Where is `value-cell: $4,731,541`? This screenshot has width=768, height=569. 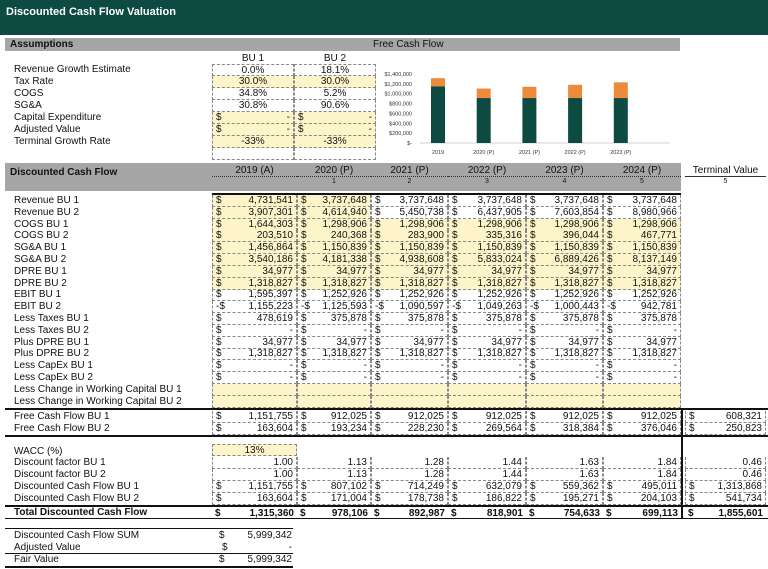
value-cell: $4,731,541 is located at coordinates (254, 201).